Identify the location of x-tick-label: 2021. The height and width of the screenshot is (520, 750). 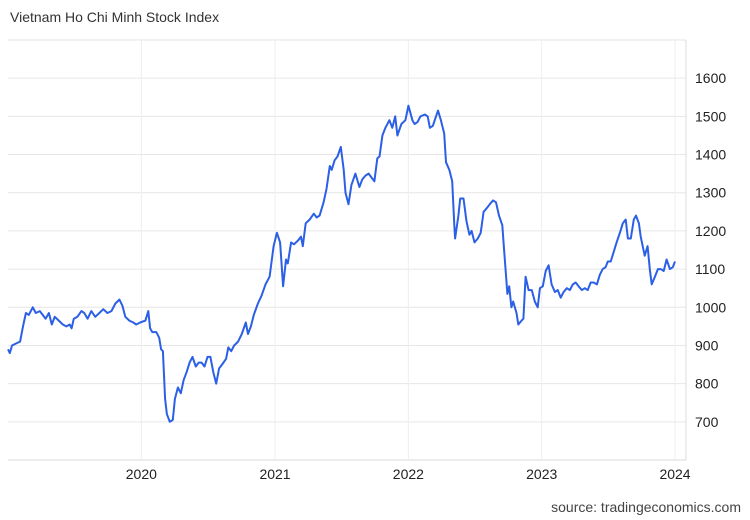
(274, 474).